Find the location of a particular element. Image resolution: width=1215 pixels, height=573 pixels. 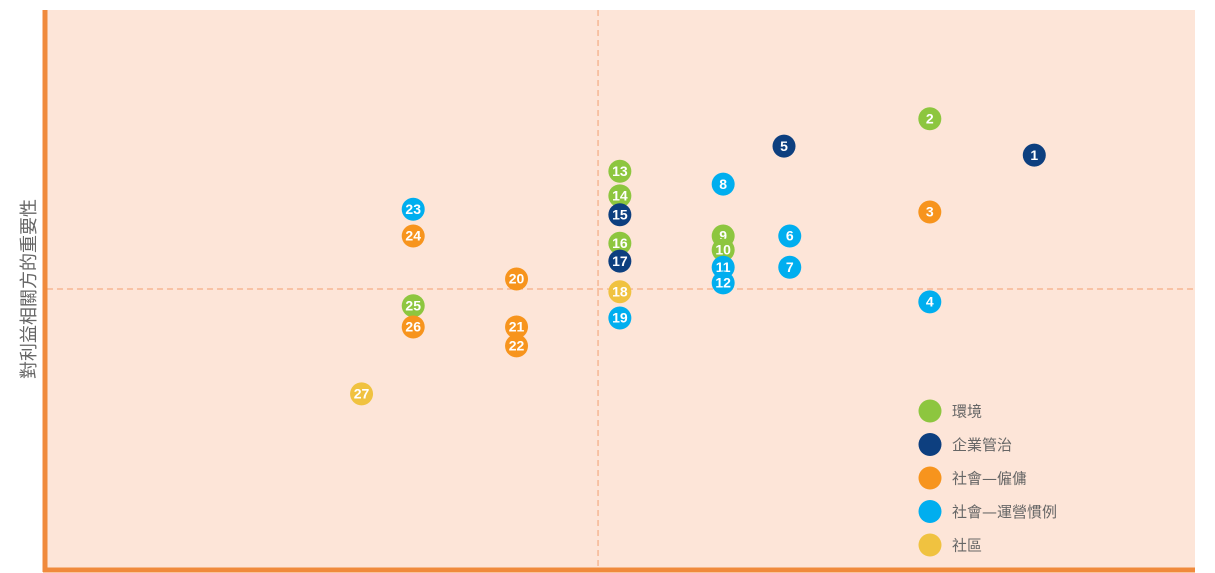

legend-label: 社會—僱傭 is located at coordinates (989, 479).